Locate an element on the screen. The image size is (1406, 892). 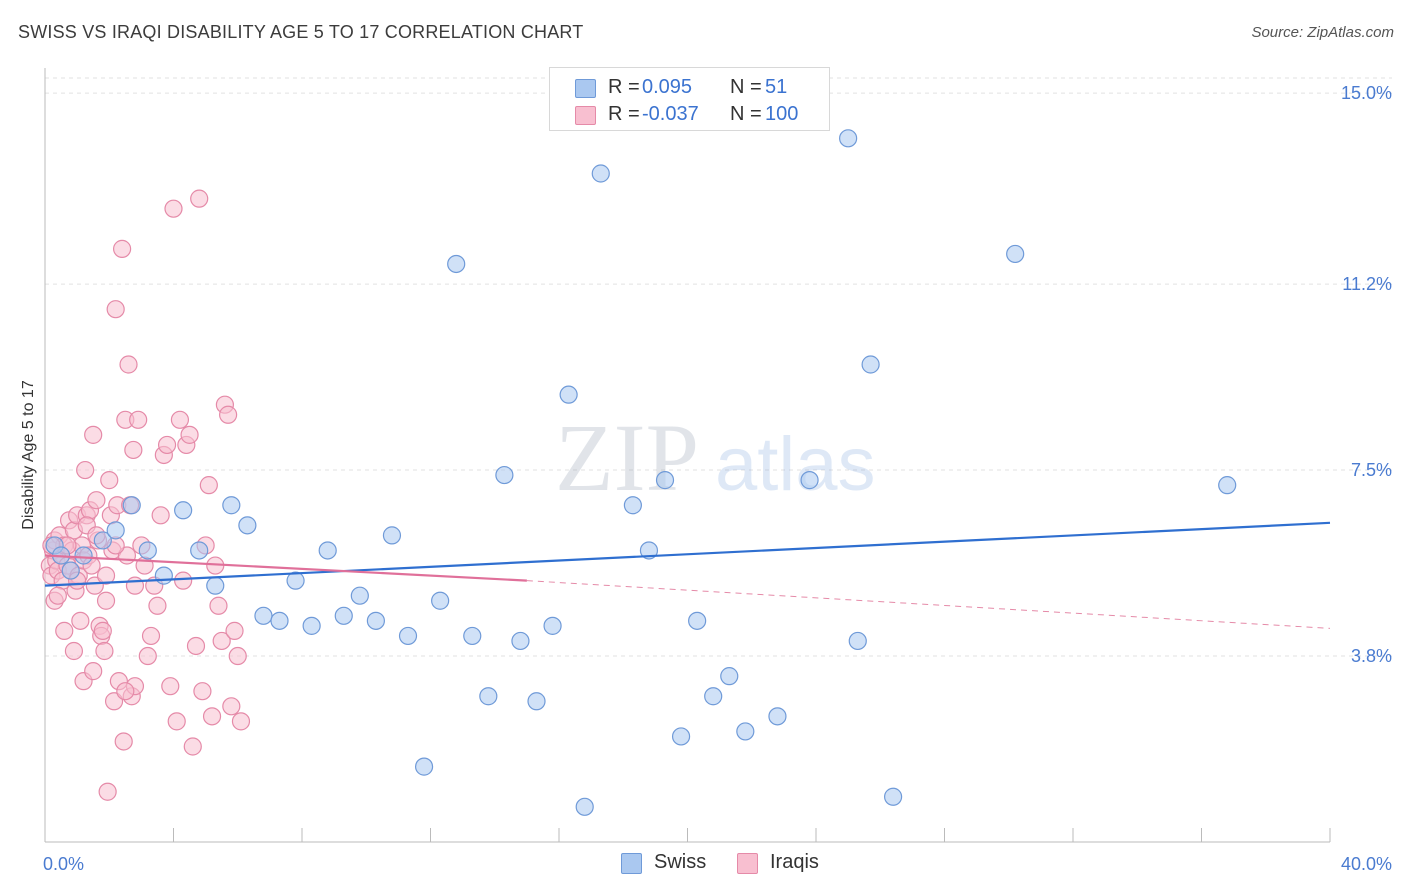
legend-n-value: 51 is located at coordinates (776, 87).